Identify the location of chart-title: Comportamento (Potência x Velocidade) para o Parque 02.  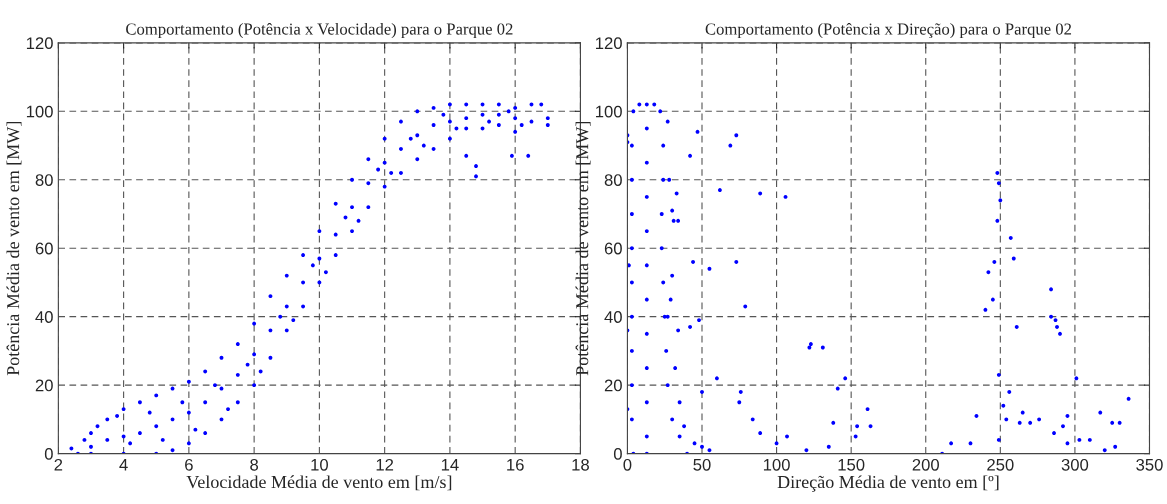
(319, 30).